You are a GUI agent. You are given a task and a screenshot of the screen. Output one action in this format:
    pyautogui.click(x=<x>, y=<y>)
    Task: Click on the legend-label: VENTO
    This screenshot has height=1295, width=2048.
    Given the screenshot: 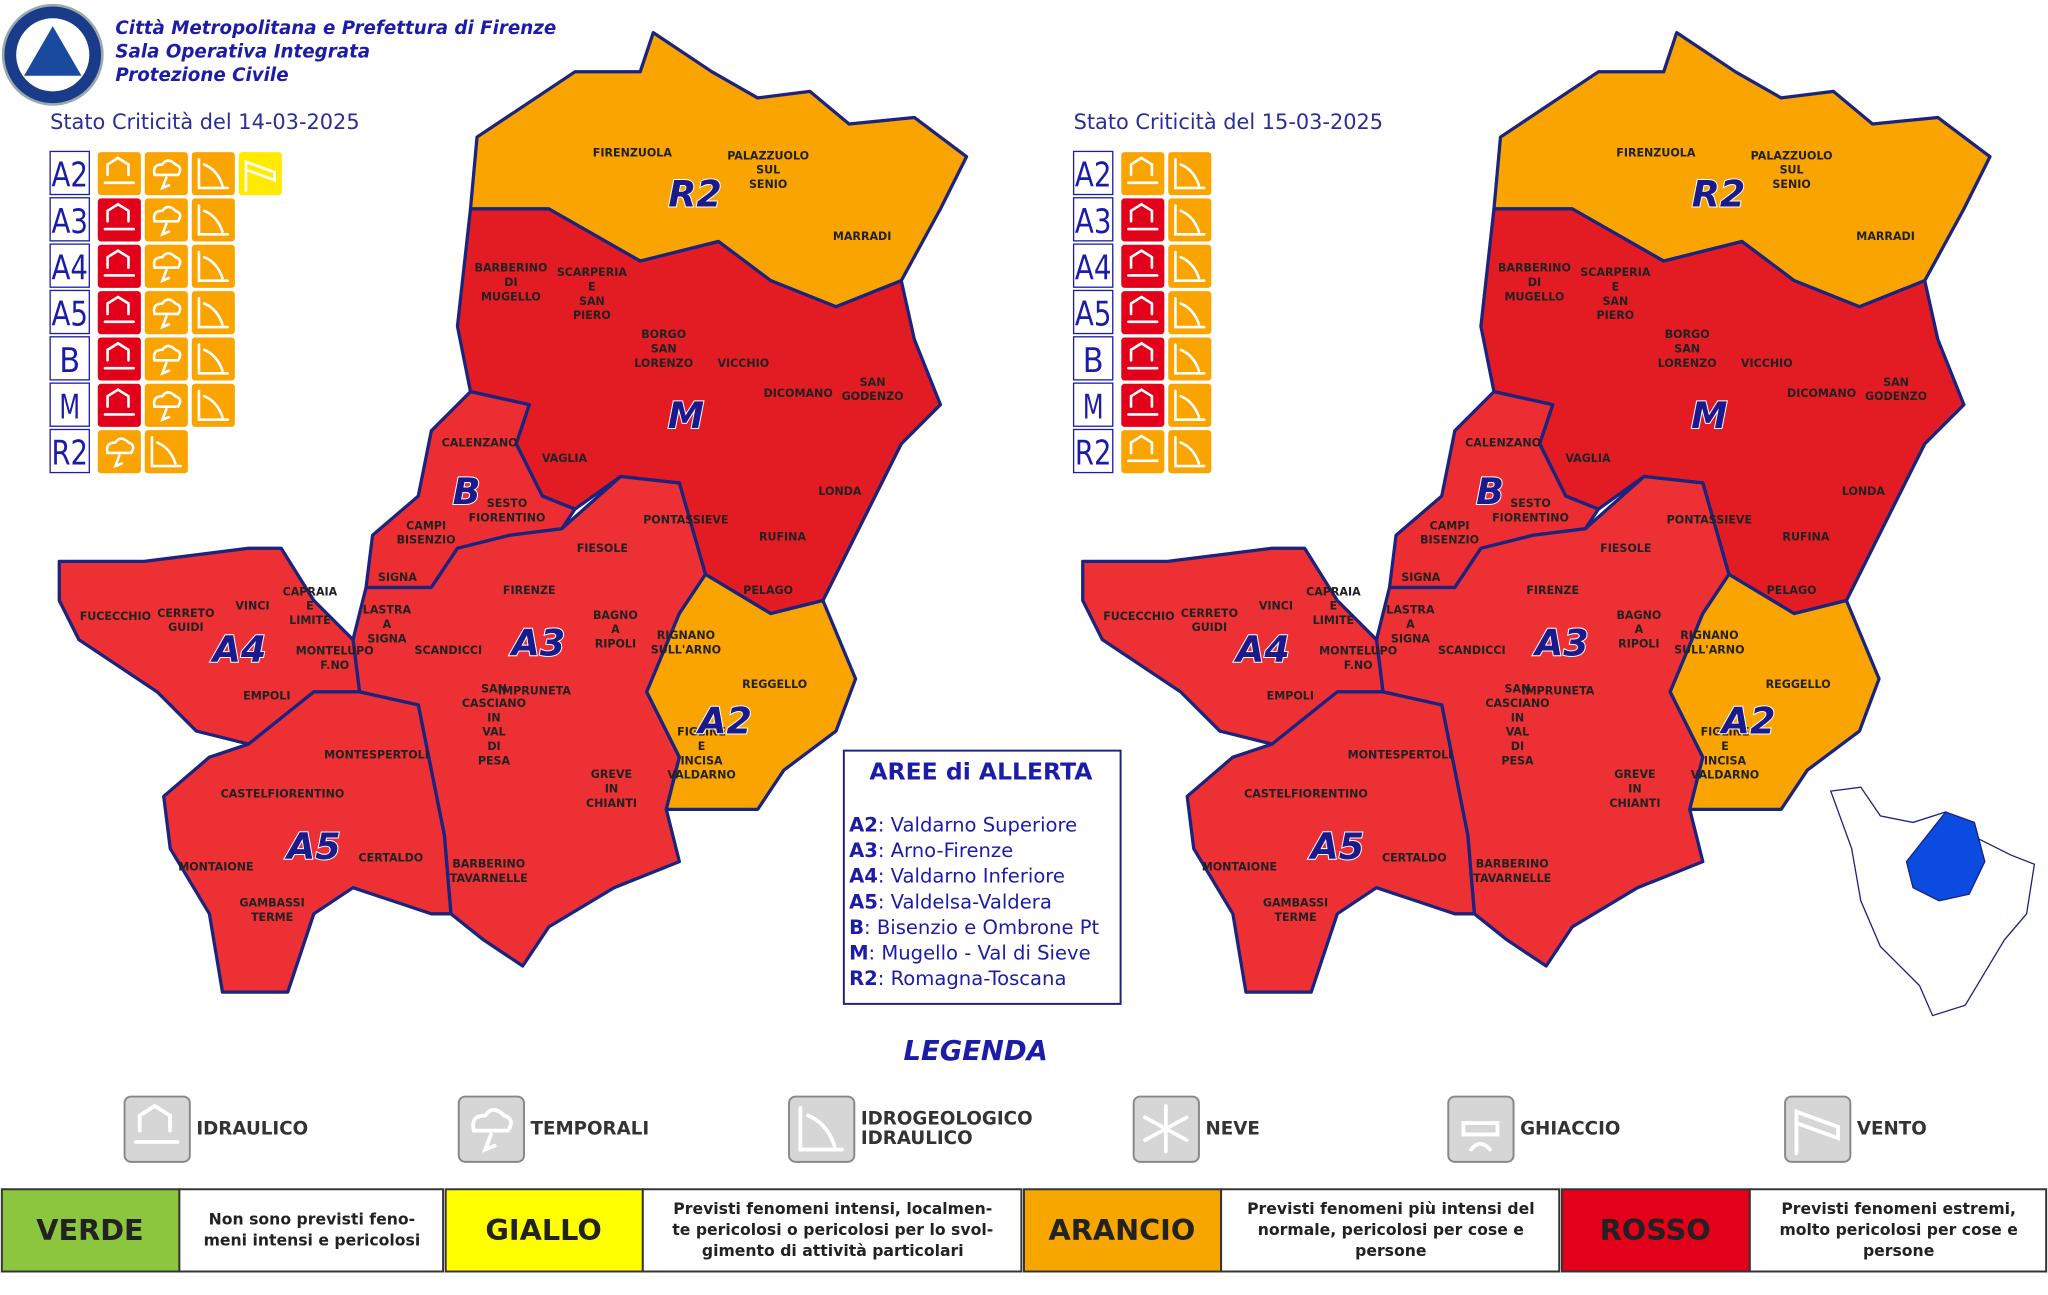 What is the action you would take?
    pyautogui.click(x=1892, y=1128)
    